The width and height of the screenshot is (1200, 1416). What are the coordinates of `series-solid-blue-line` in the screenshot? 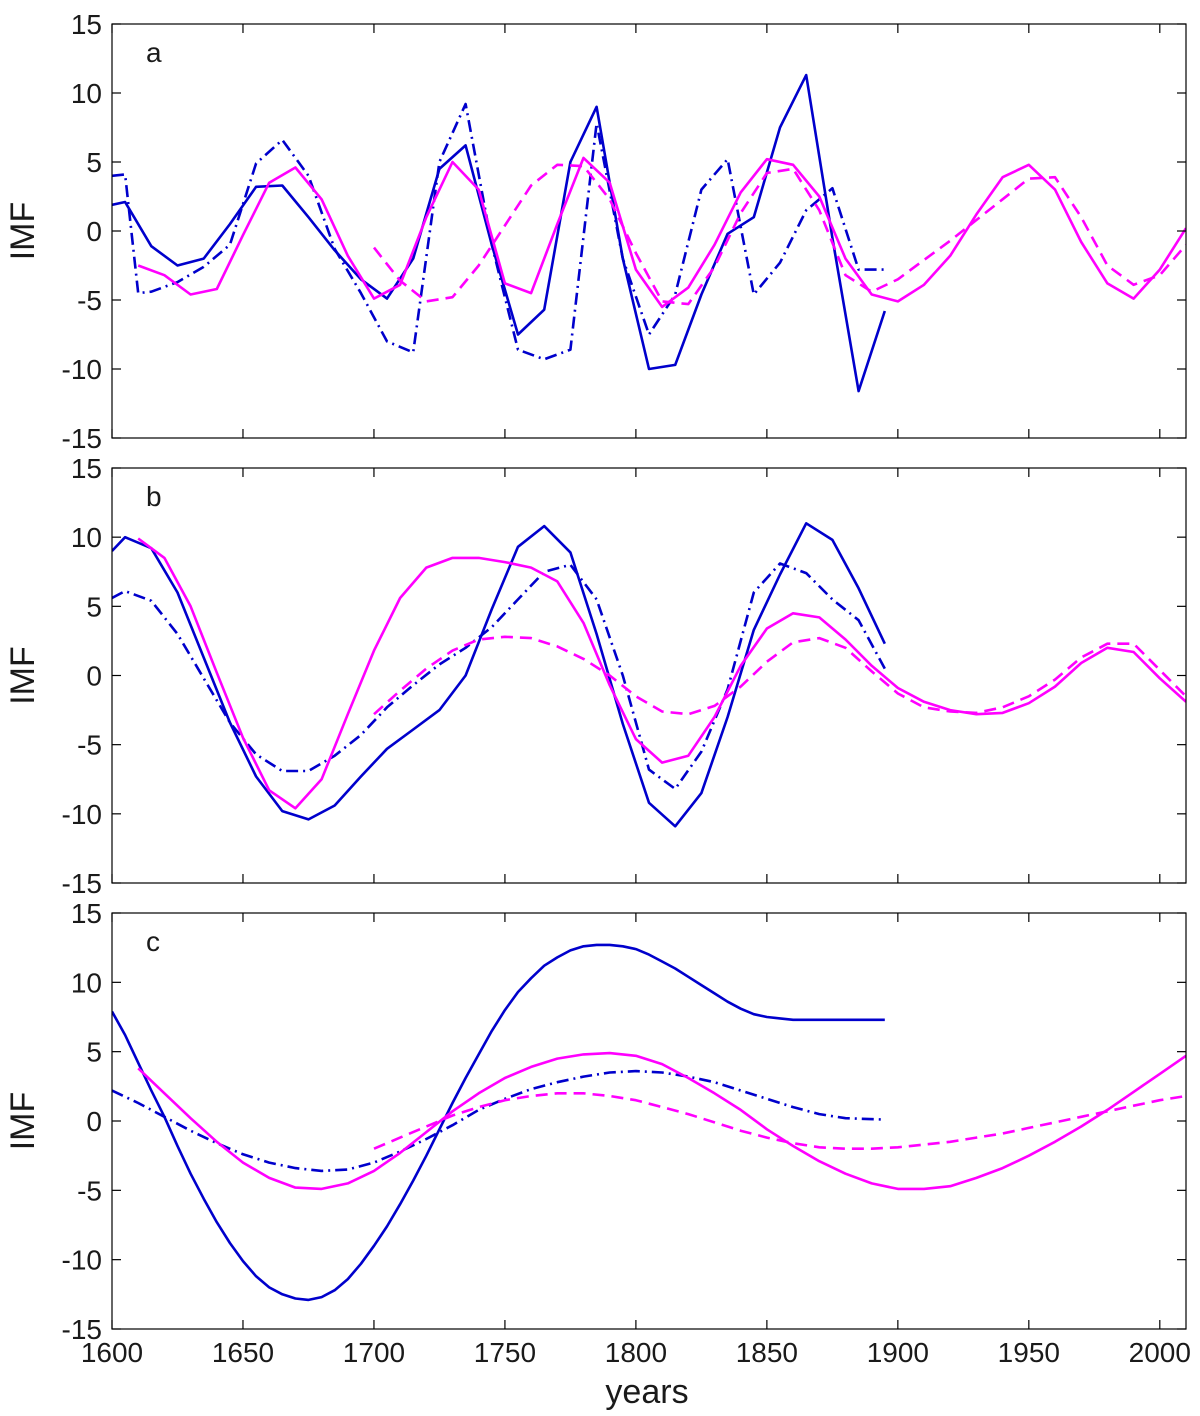 It's located at (499, 675).